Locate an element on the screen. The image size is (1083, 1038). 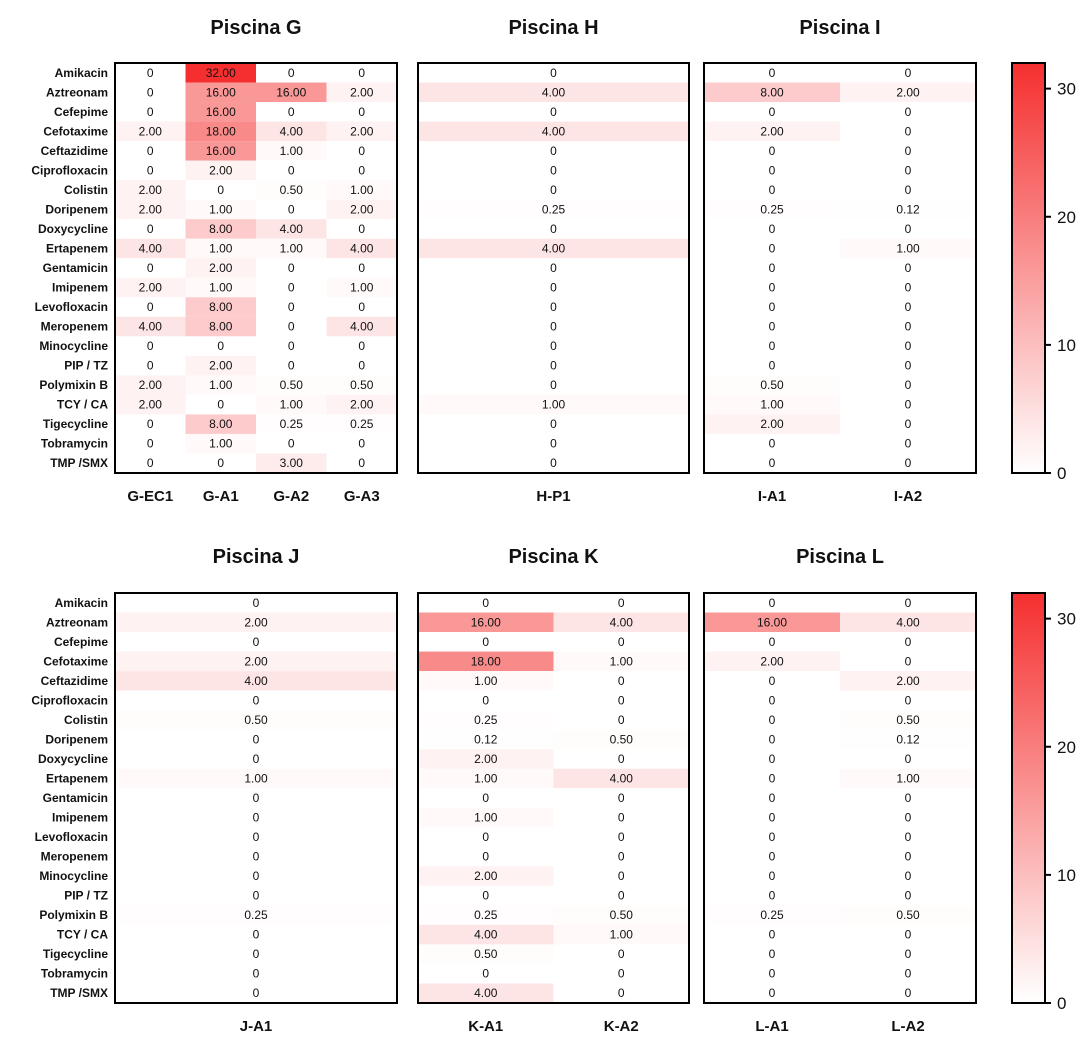
cell-label: 0.12 is located at coordinates (486, 739).